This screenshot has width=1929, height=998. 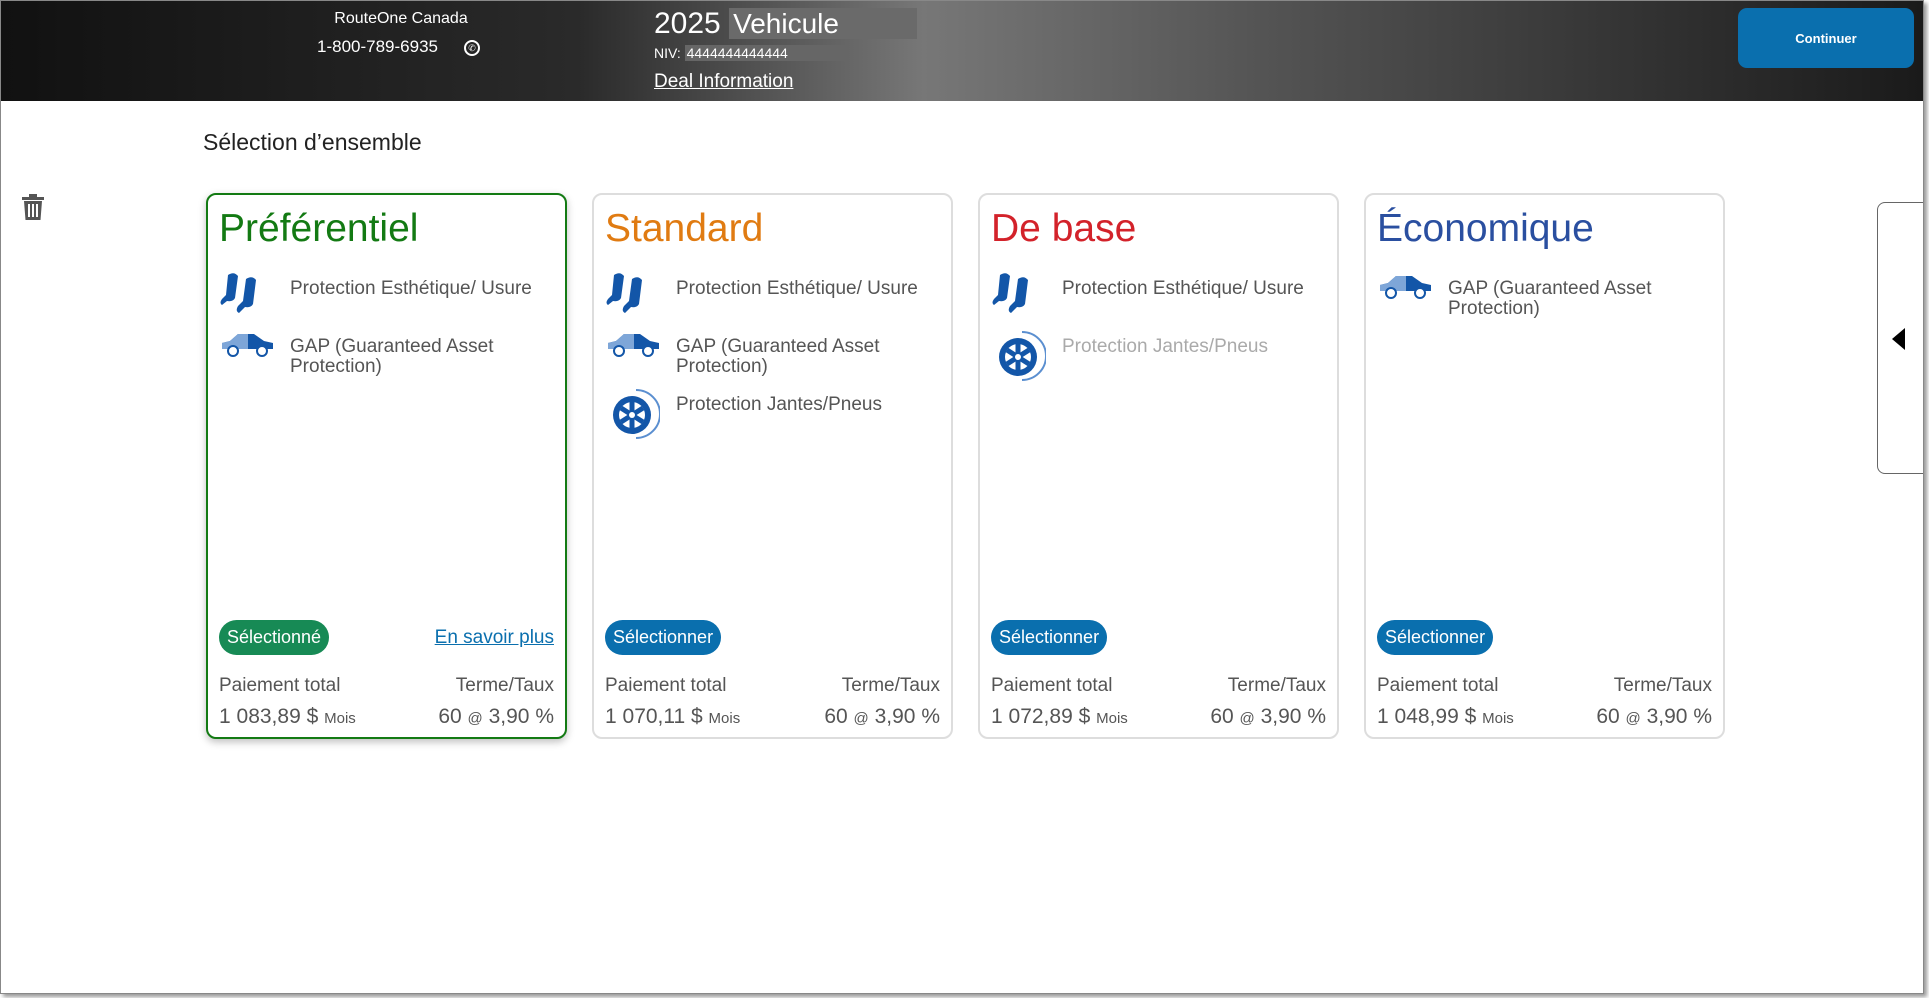 I want to click on vehicle-year: 2025, so click(x=687, y=23).